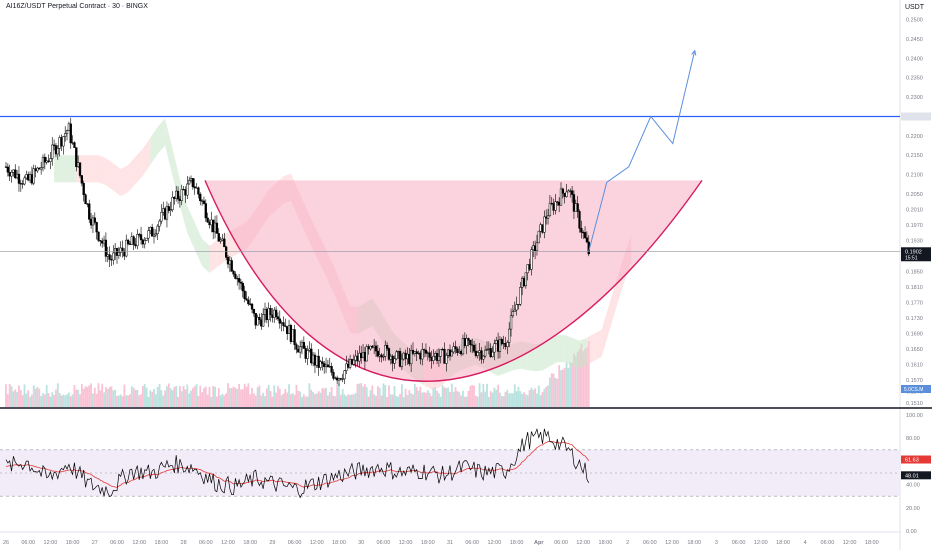 Image resolution: width=932 pixels, height=550 pixels. What do you see at coordinates (495, 543) in the screenshot?
I see `time-tick-label: 12:00` at bounding box center [495, 543].